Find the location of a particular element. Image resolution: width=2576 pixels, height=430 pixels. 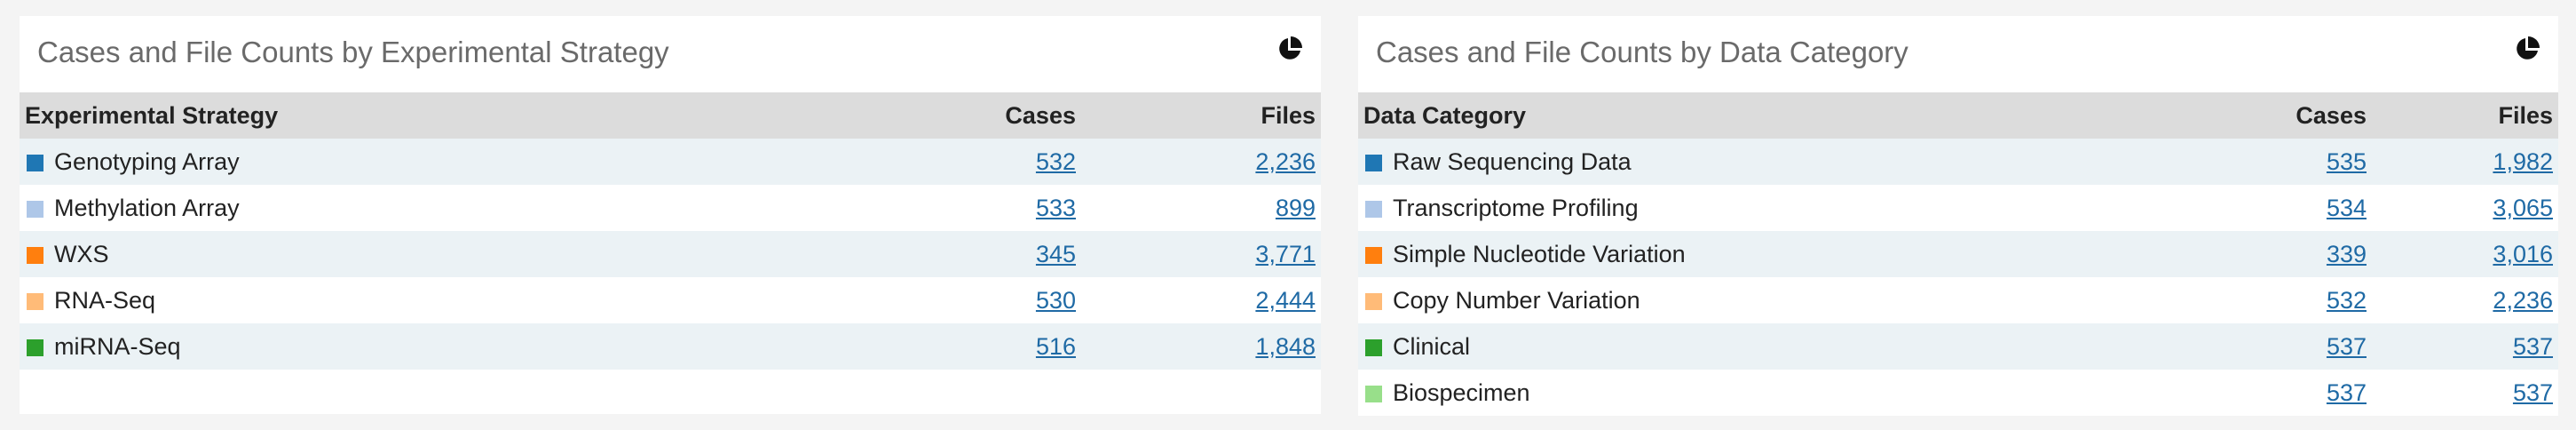

table-row: Clinical 537 537 is located at coordinates (1958, 346).